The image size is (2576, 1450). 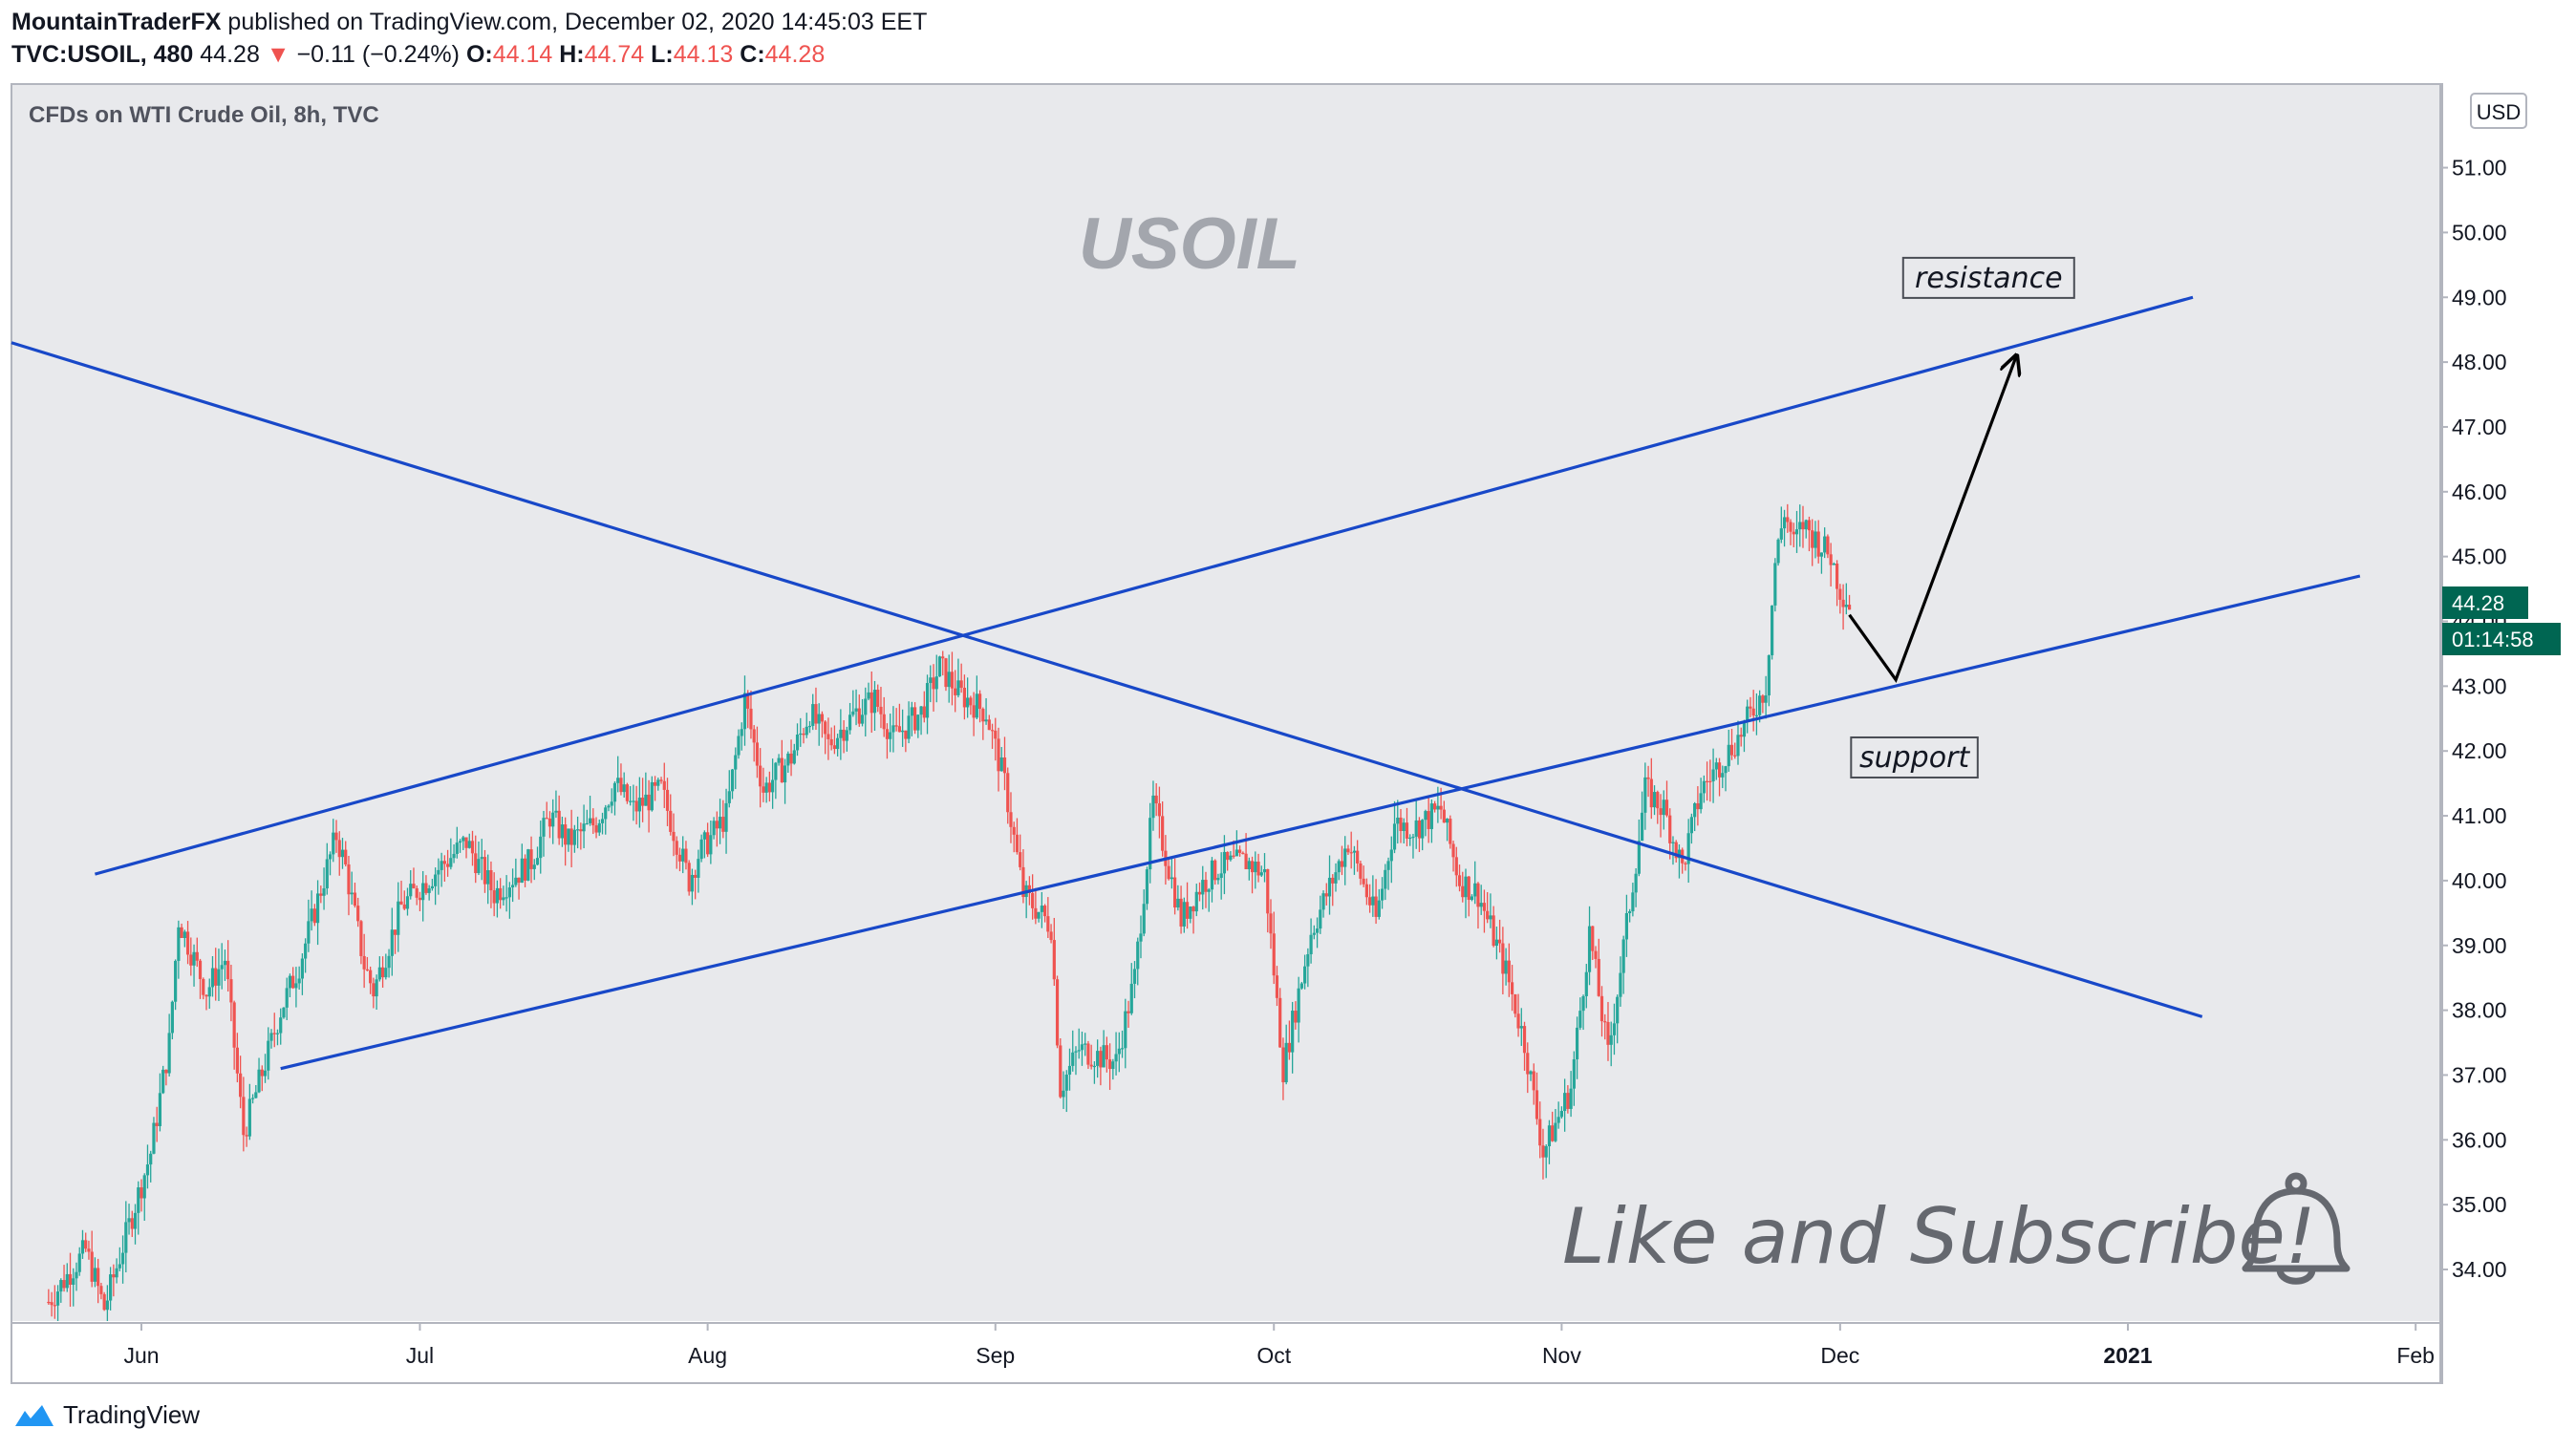 What do you see at coordinates (1273, 1355) in the screenshot?
I see `time-tick-label: Oct` at bounding box center [1273, 1355].